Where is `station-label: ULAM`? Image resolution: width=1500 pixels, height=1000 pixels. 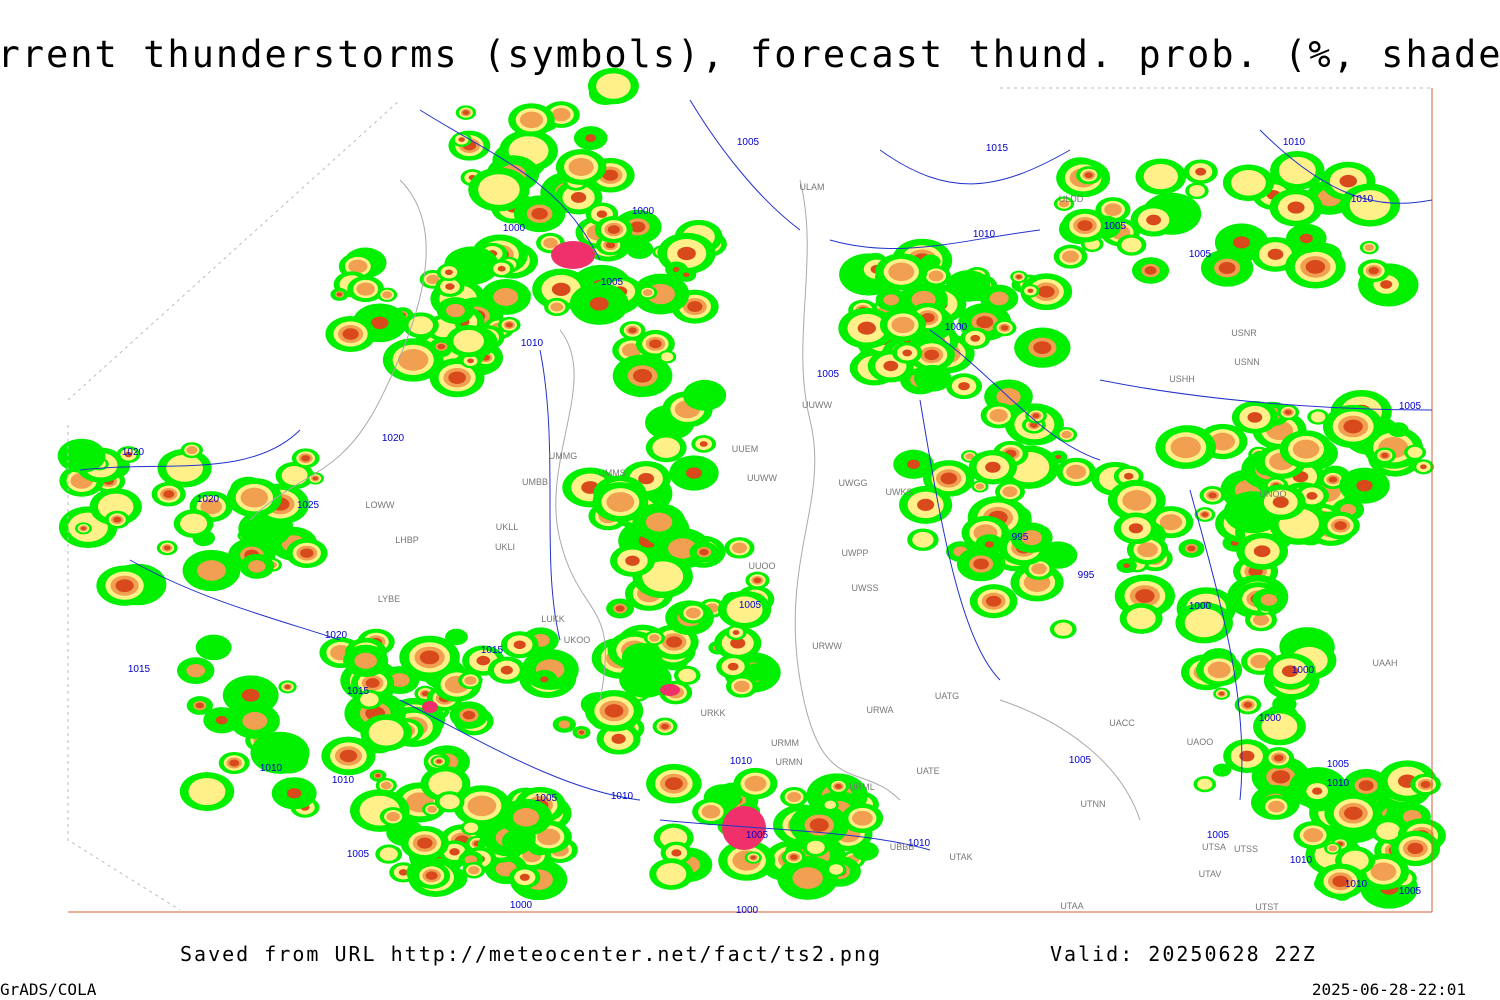 station-label: ULAM is located at coordinates (811, 187).